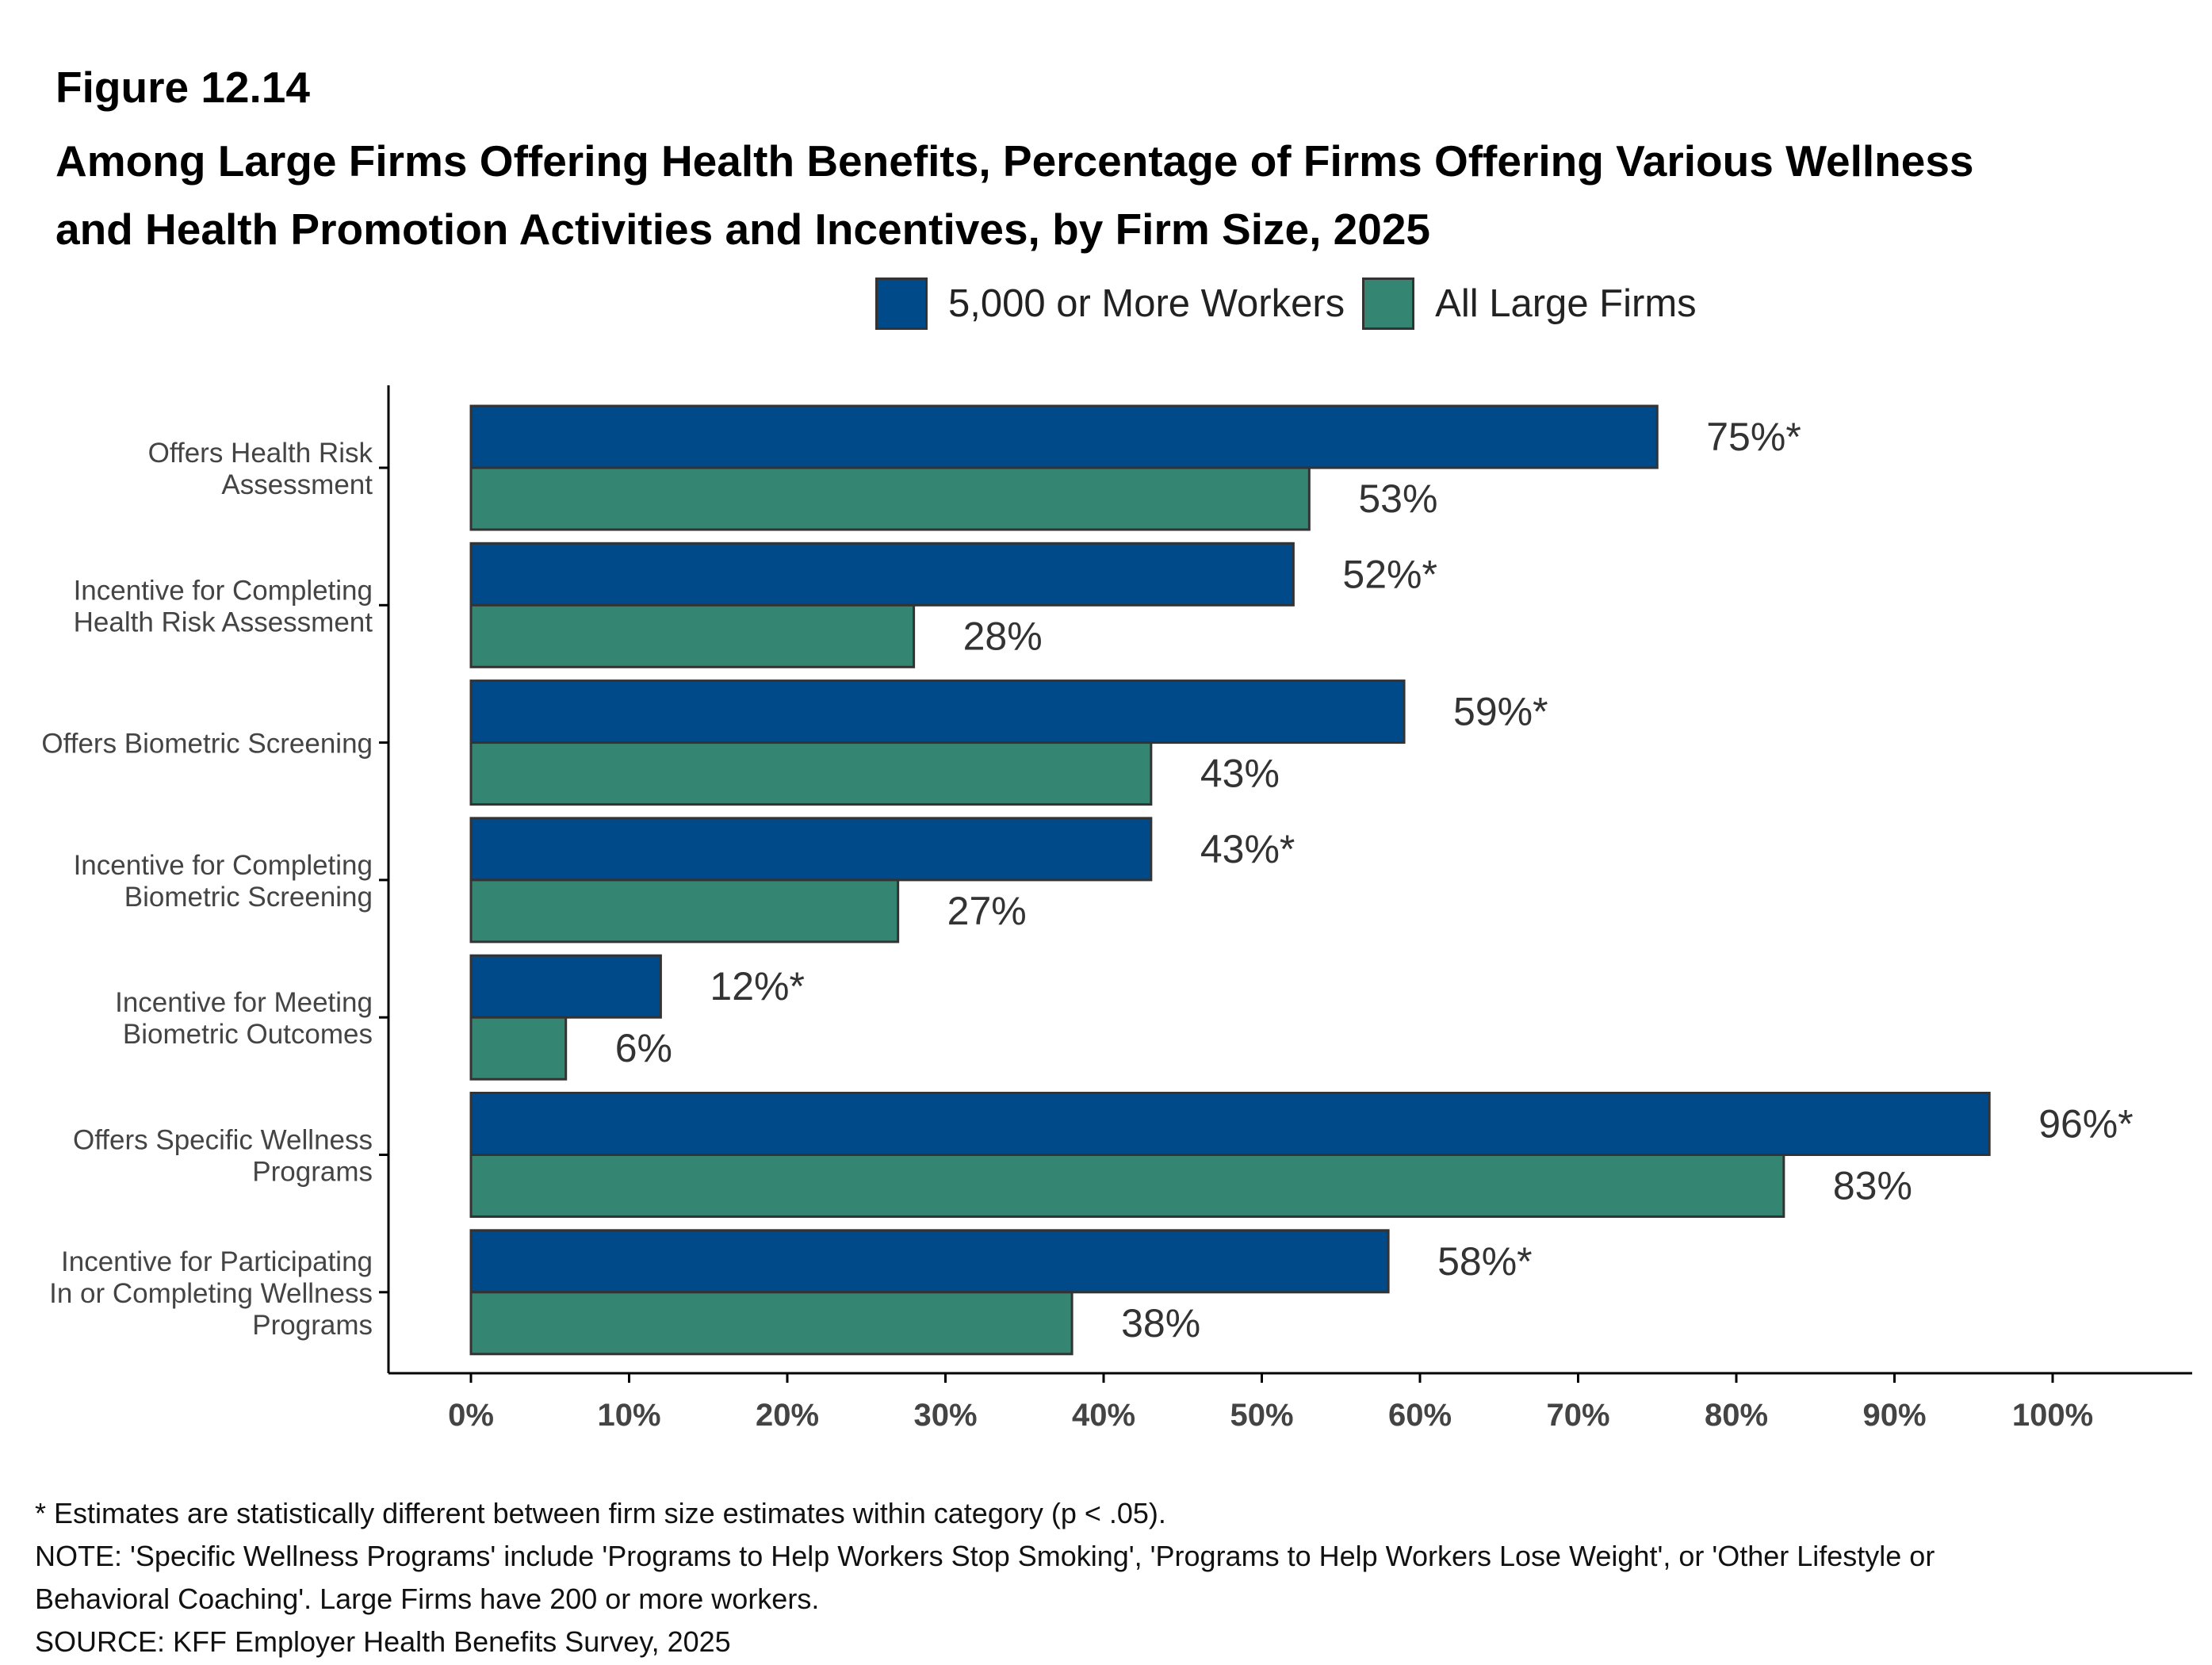 Image resolution: width=2212 pixels, height=1665 pixels. I want to click on data-label: 28%, so click(1003, 636).